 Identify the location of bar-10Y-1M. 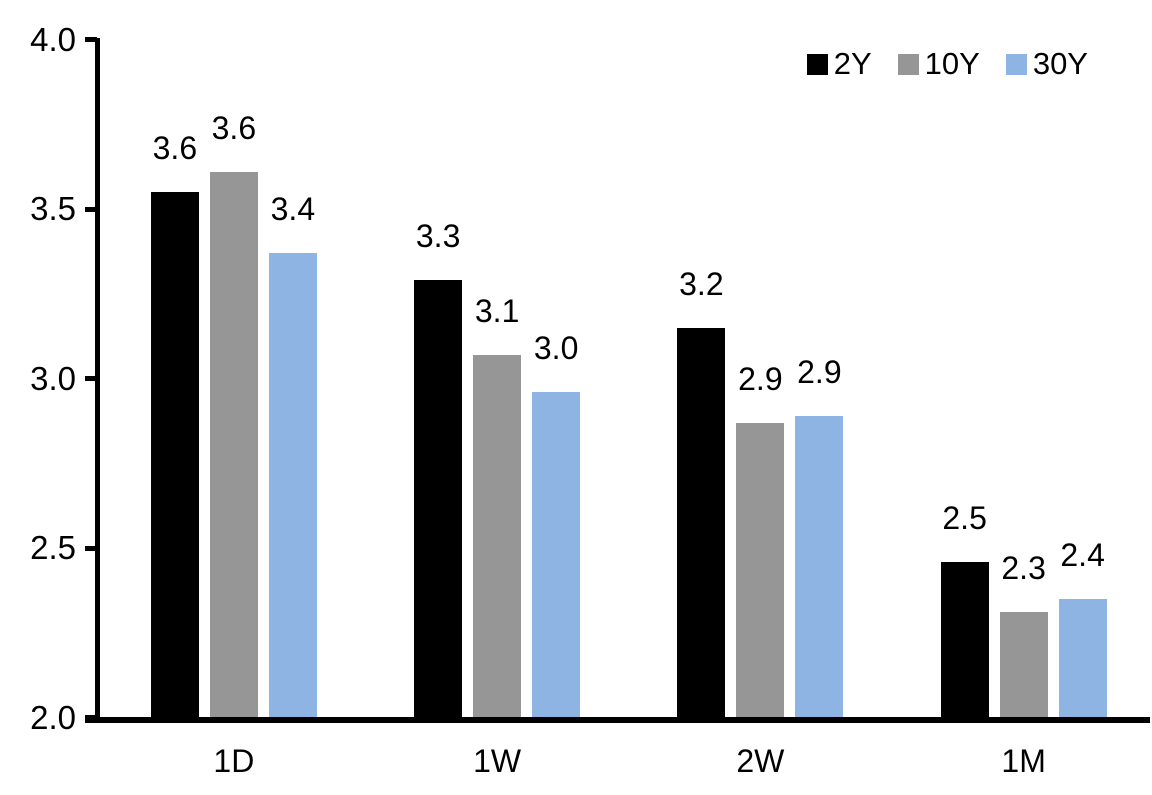
(1023, 666).